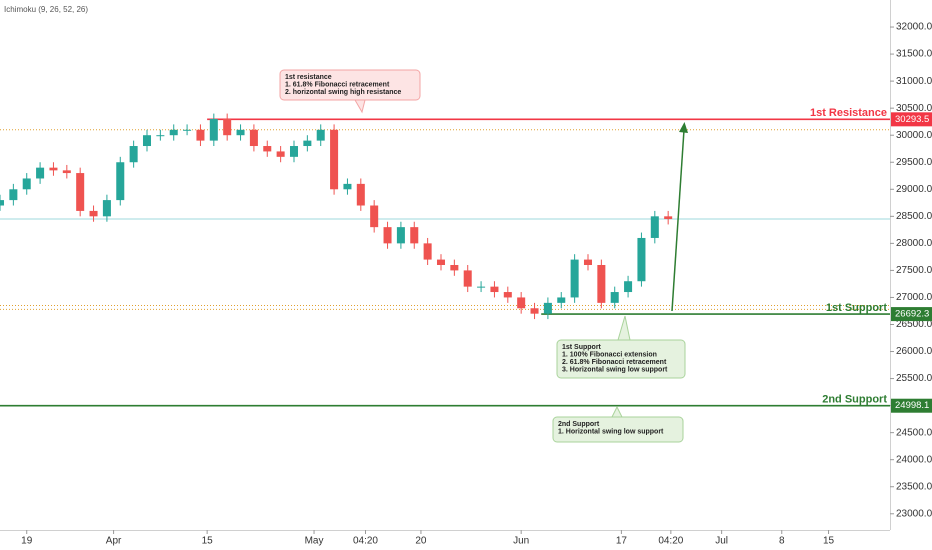  What do you see at coordinates (914, 378) in the screenshot?
I see `y-tick-label: 25500.0` at bounding box center [914, 378].